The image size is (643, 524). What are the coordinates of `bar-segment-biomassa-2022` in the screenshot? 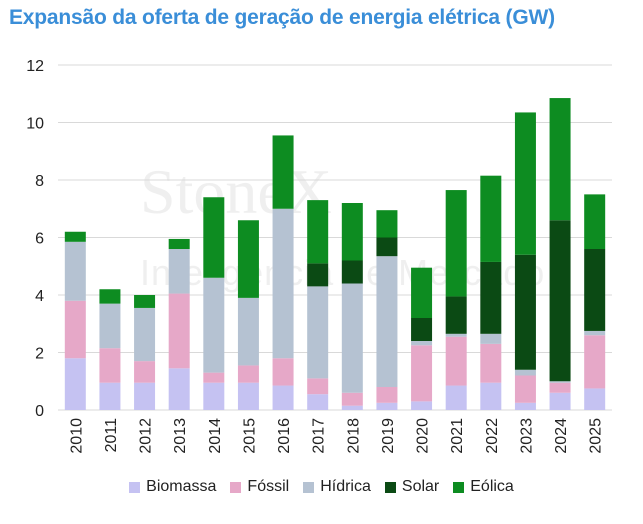 It's located at (491, 396).